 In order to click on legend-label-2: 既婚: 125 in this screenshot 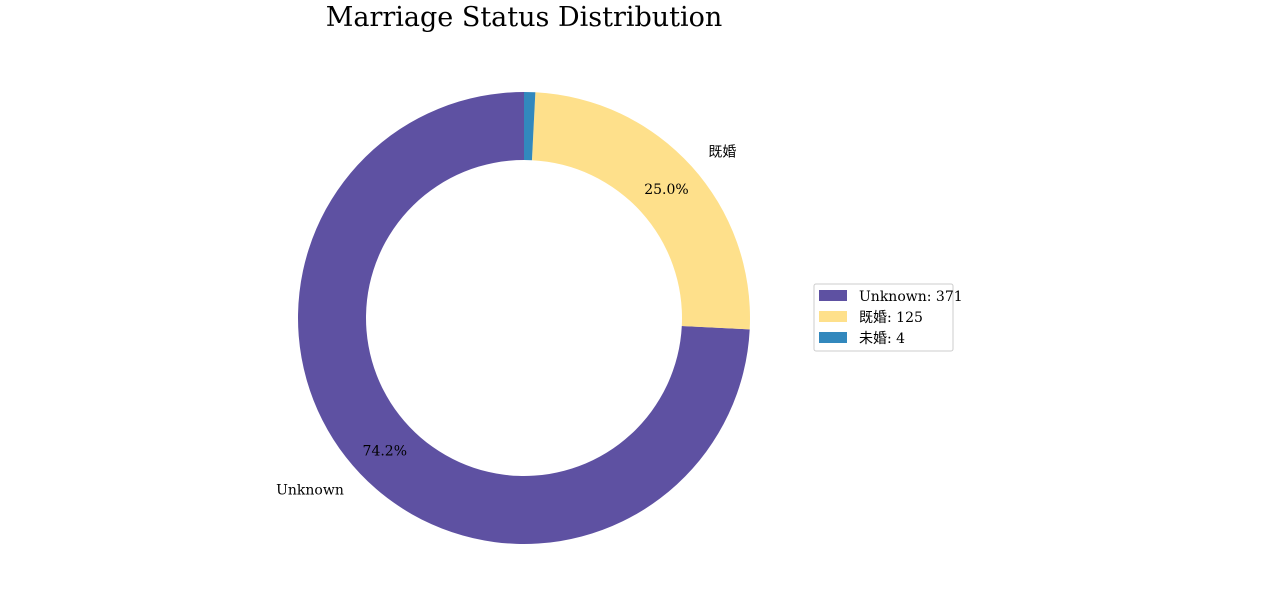, I will do `click(891, 318)`.